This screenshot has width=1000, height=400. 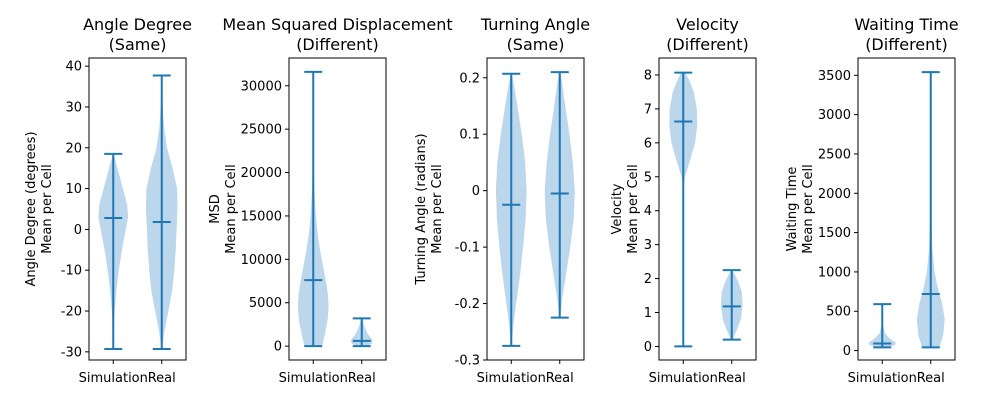 I want to click on y-tick-label: 7, so click(x=648, y=109).